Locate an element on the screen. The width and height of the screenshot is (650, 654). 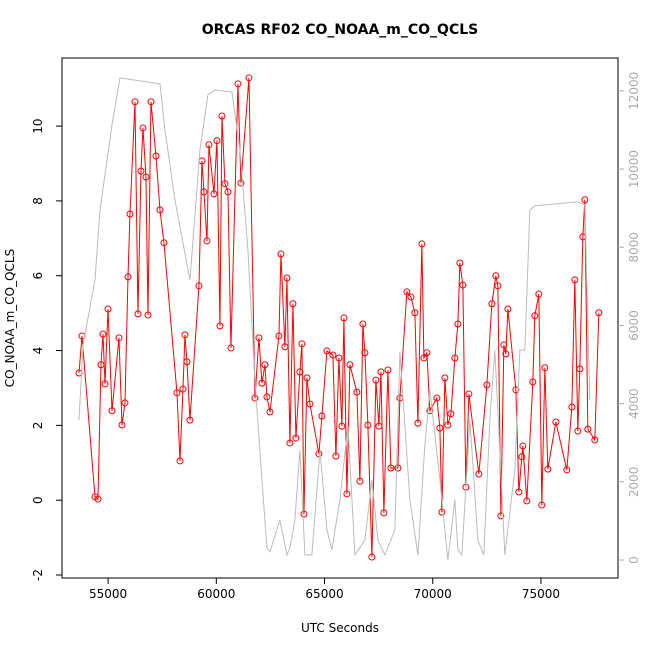
y2-tick-label: 4000 is located at coordinates (634, 403).